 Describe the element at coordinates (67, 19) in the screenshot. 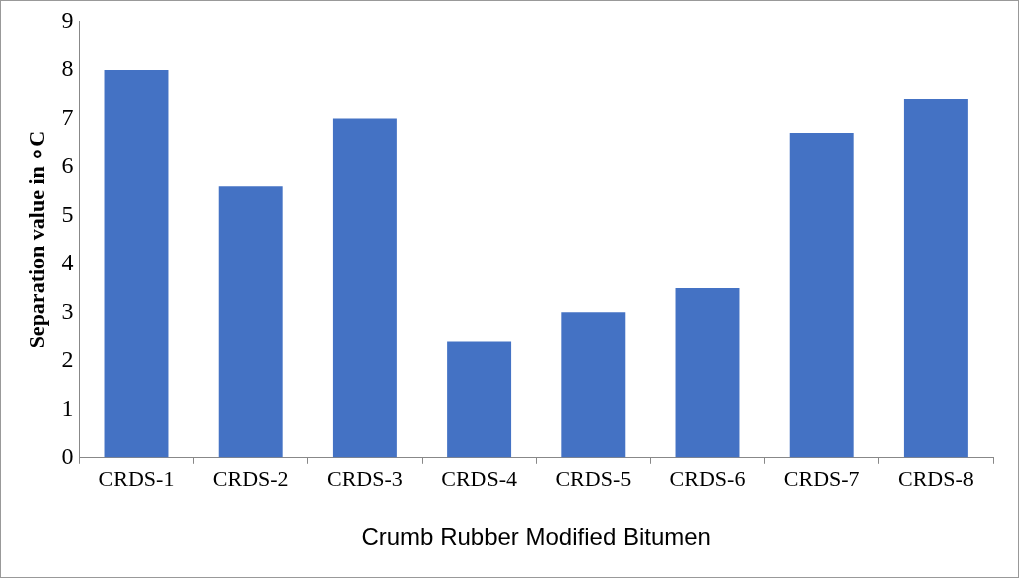

I see `y-tick-label: 9` at that location.